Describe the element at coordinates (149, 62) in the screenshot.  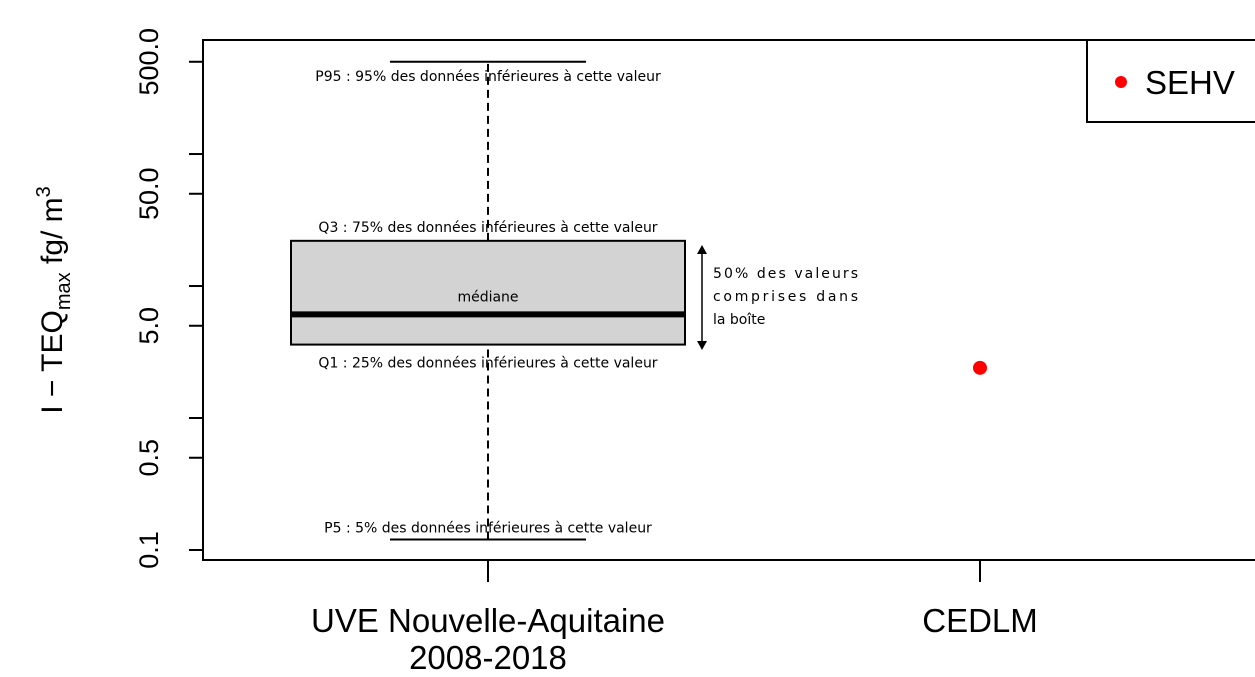
I see `y-tick-label: 500.0` at that location.